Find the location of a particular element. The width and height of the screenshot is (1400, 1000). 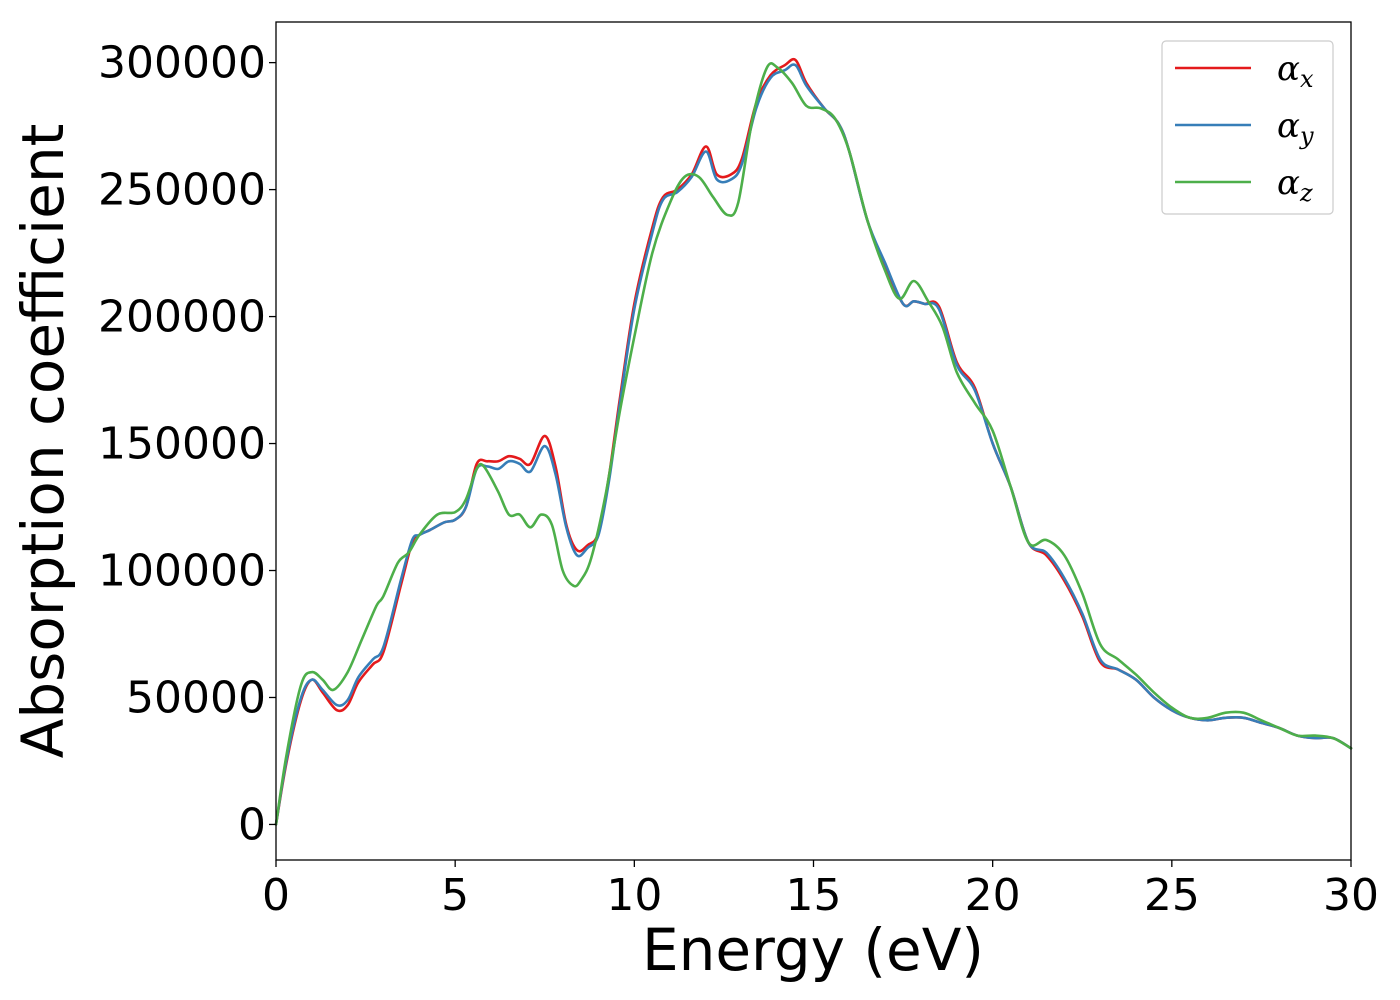

y-tick-label: 200000 is located at coordinates (182, 317).